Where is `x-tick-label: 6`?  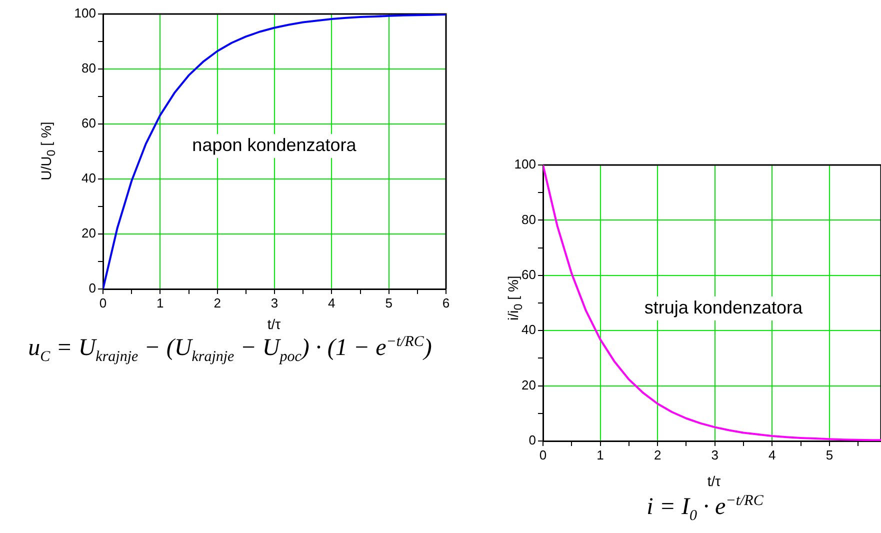 x-tick-label: 6 is located at coordinates (446, 302).